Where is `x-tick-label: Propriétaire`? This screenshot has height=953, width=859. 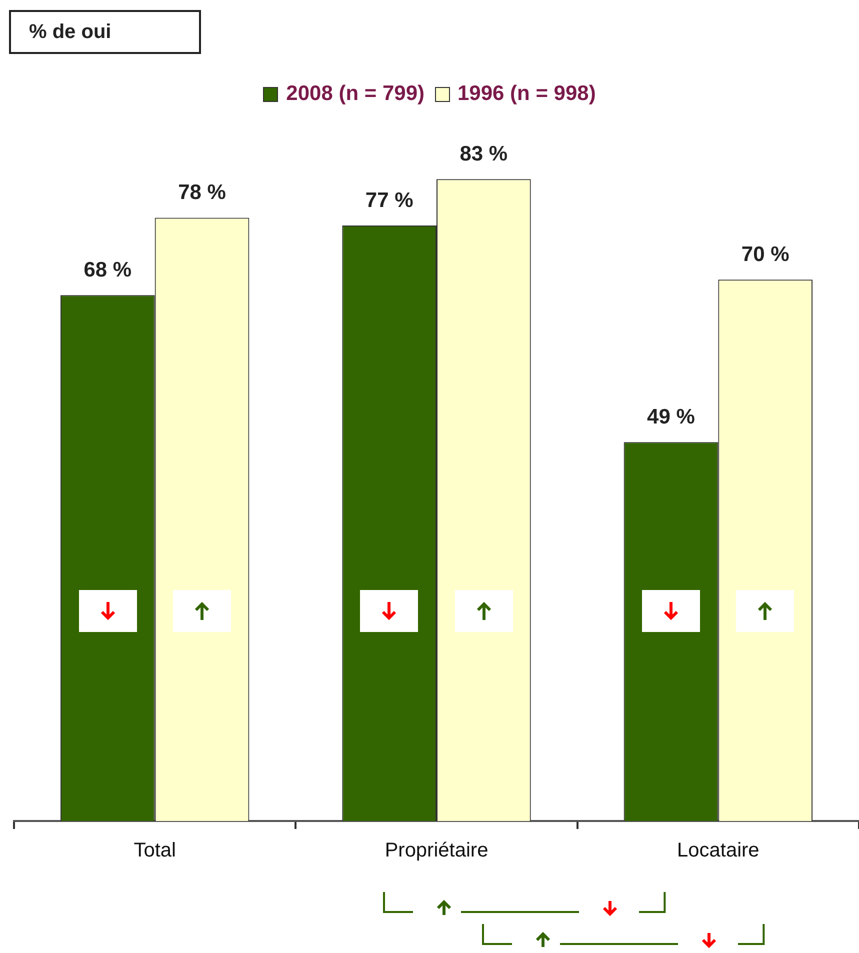 x-tick-label: Propriétaire is located at coordinates (436, 851).